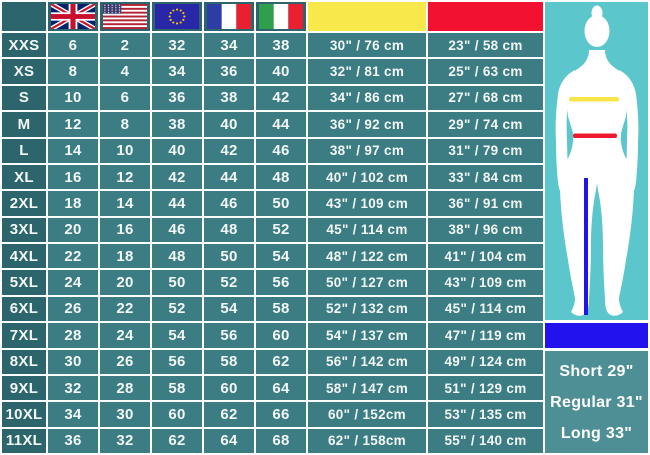 Image resolution: width=650 pixels, height=455 pixels. What do you see at coordinates (281, 282) in the screenshot?
I see `italy-size-cell: 56` at bounding box center [281, 282].